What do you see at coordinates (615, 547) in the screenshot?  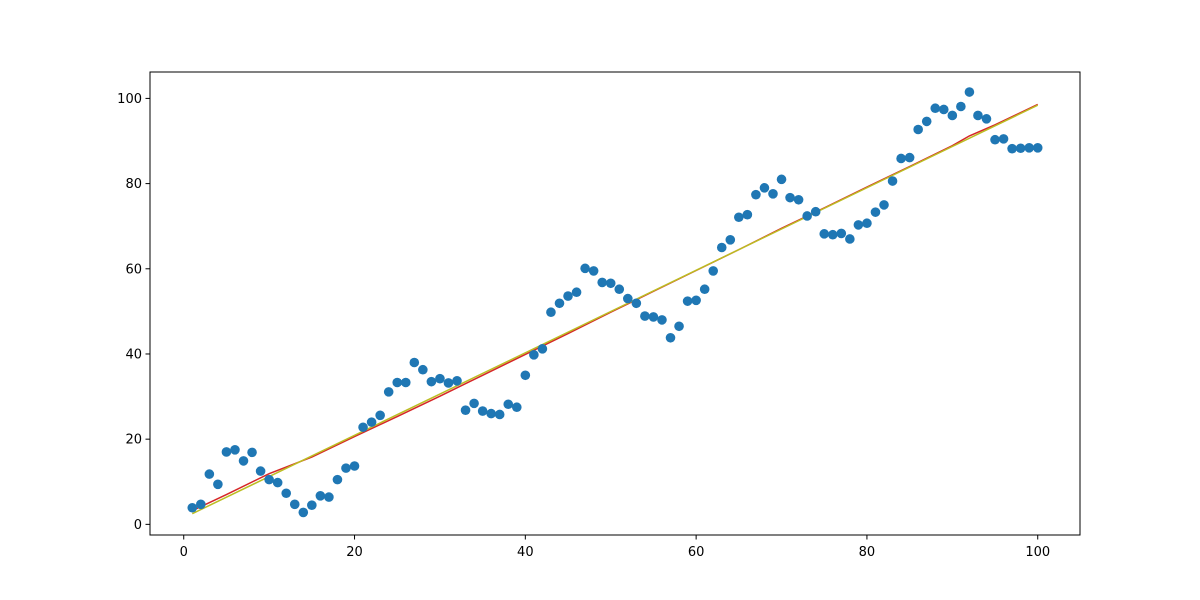 I see `x-axis-ticks: 0 20 40 60 80 100` at bounding box center [615, 547].